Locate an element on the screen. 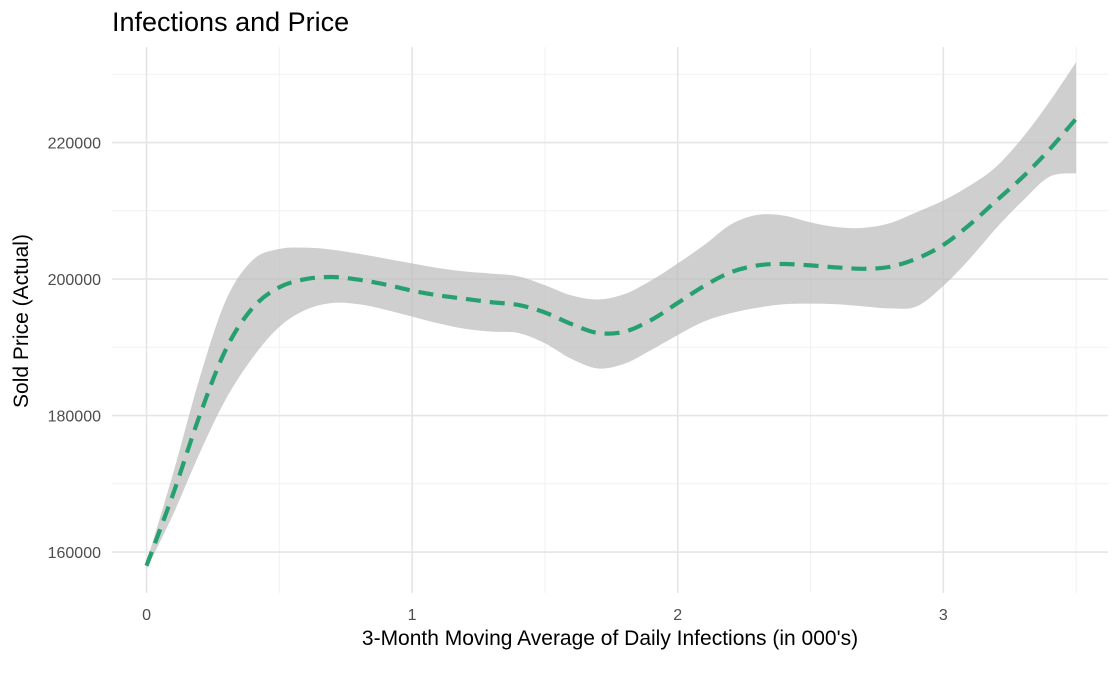 This screenshot has width=1120, height=692. y-axis-title: Sold Price (Actual) is located at coordinates (21, 321).